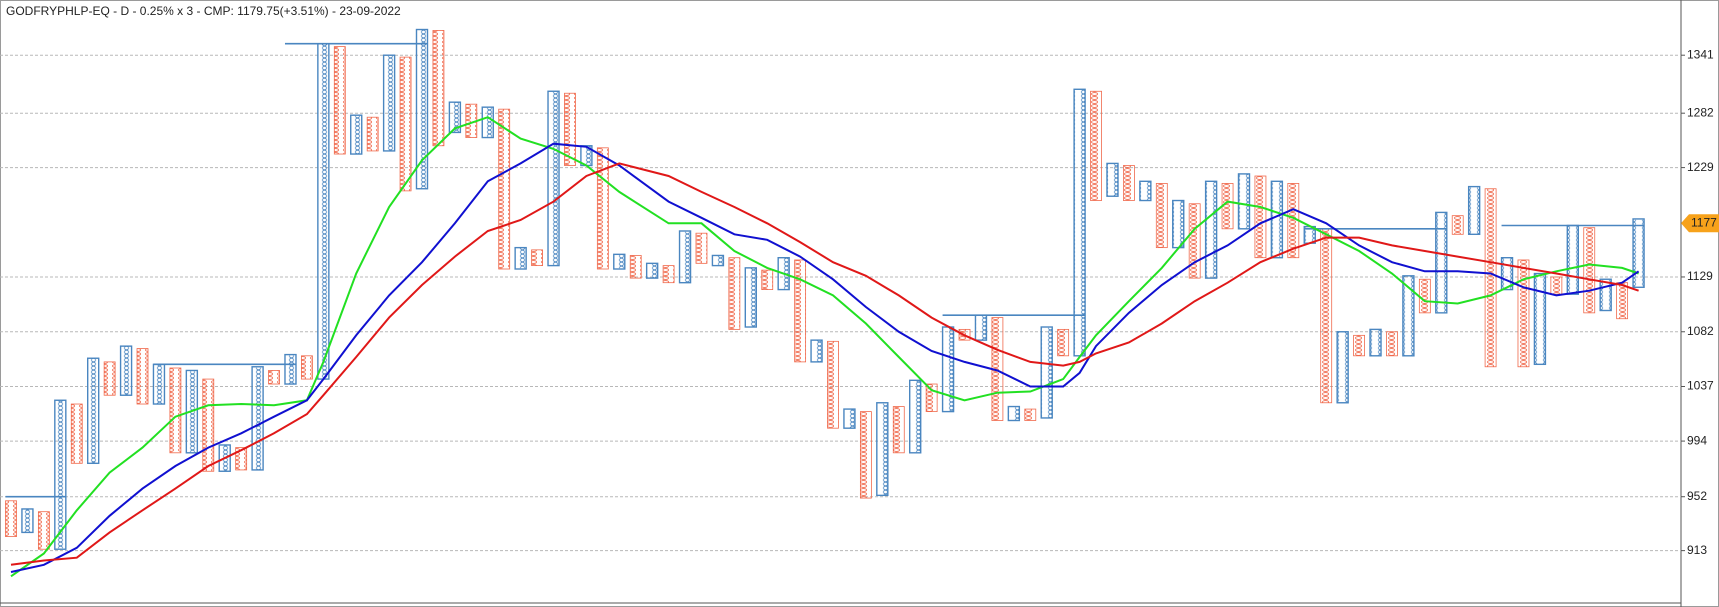 This screenshot has height=607, width=1719. Describe the element at coordinates (1700, 54) in the screenshot. I see `y-tick-label: 1341` at that location.